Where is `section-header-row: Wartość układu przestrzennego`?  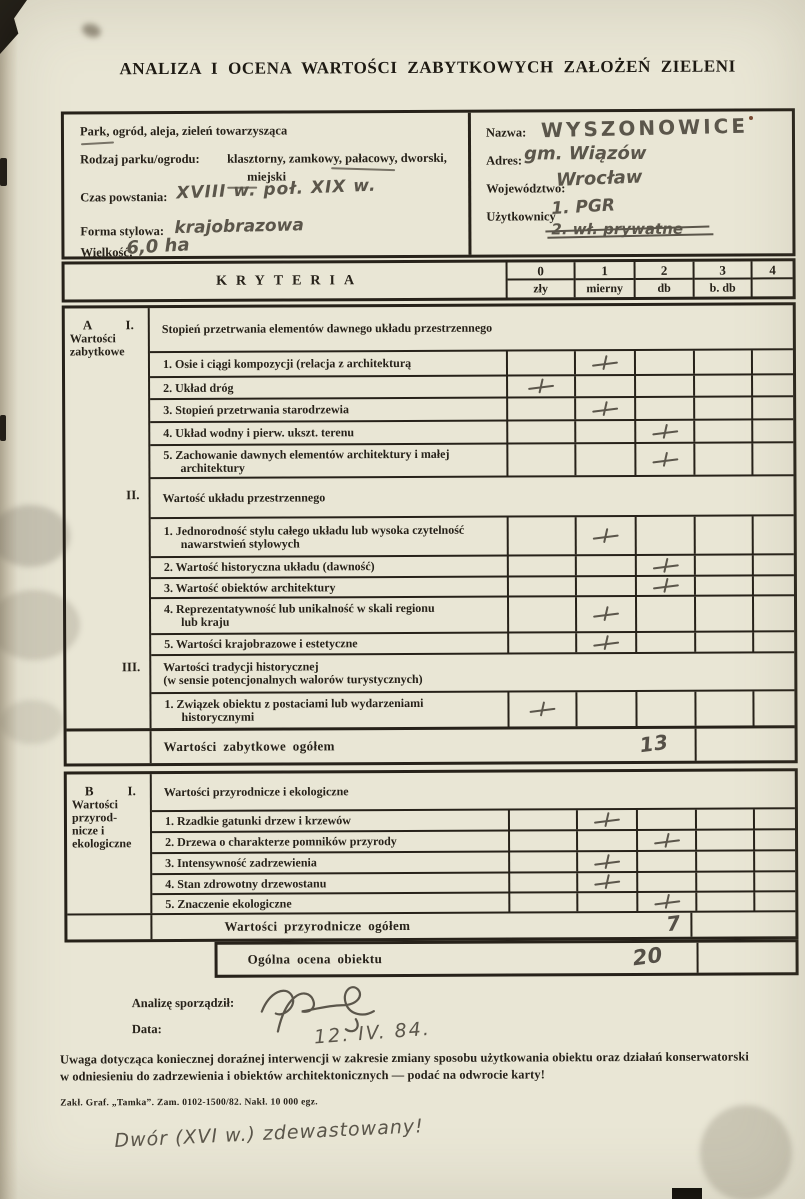 section-header-row: Wartość układu przestrzennego is located at coordinates (472, 496).